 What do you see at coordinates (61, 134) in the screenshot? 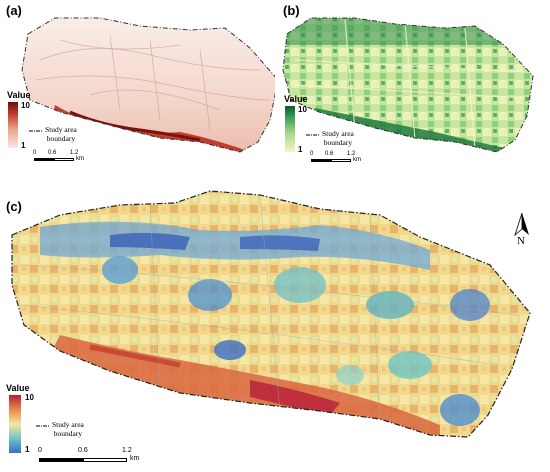
I see `boundary-a-text: Study area boundary` at bounding box center [61, 134].